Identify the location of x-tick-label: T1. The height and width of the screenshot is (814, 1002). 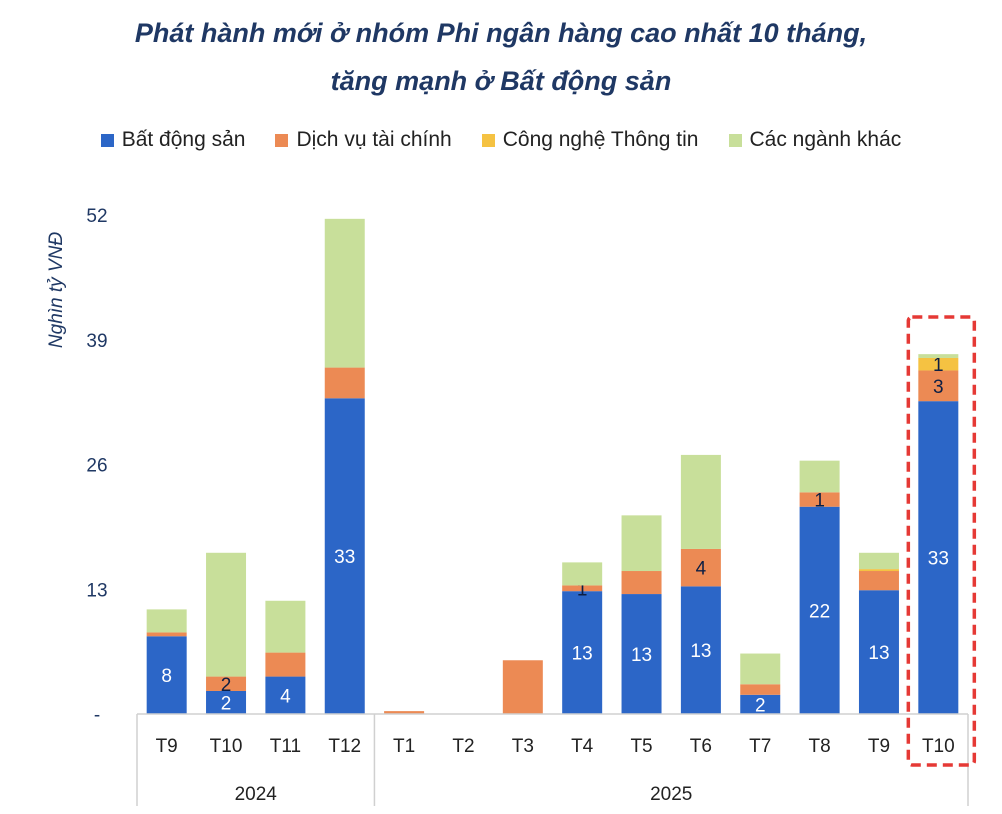
(404, 746).